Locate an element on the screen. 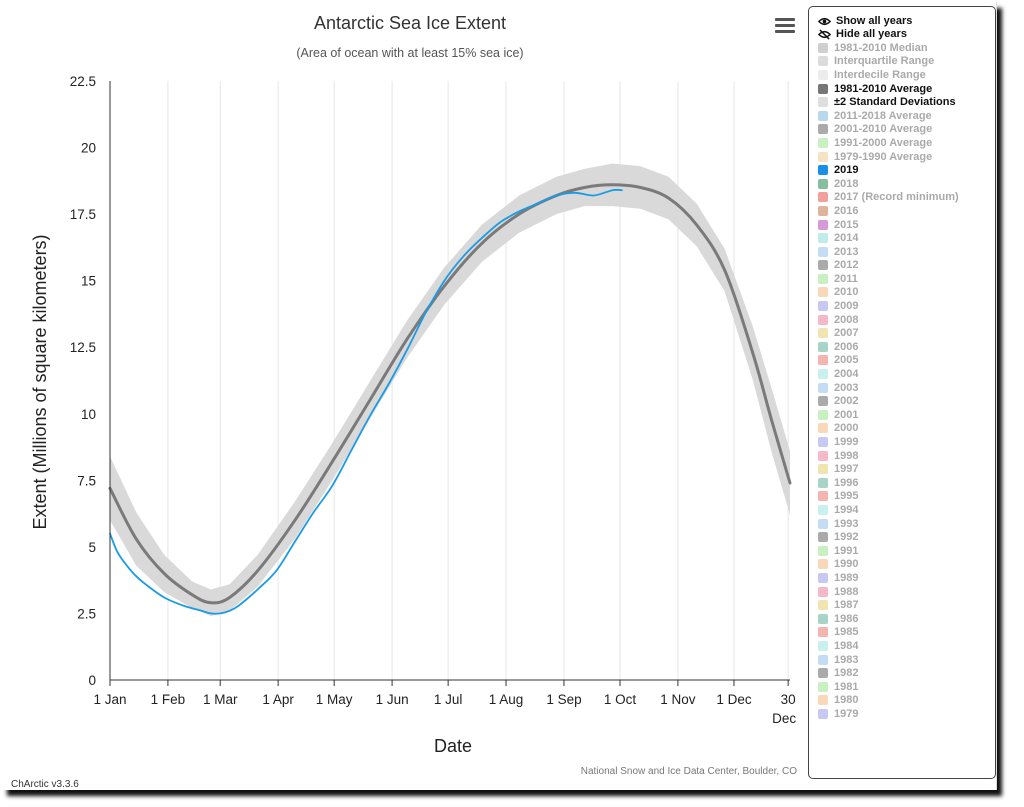 This screenshot has height=807, width=1024. legend-item-label: 2012 is located at coordinates (846, 265).